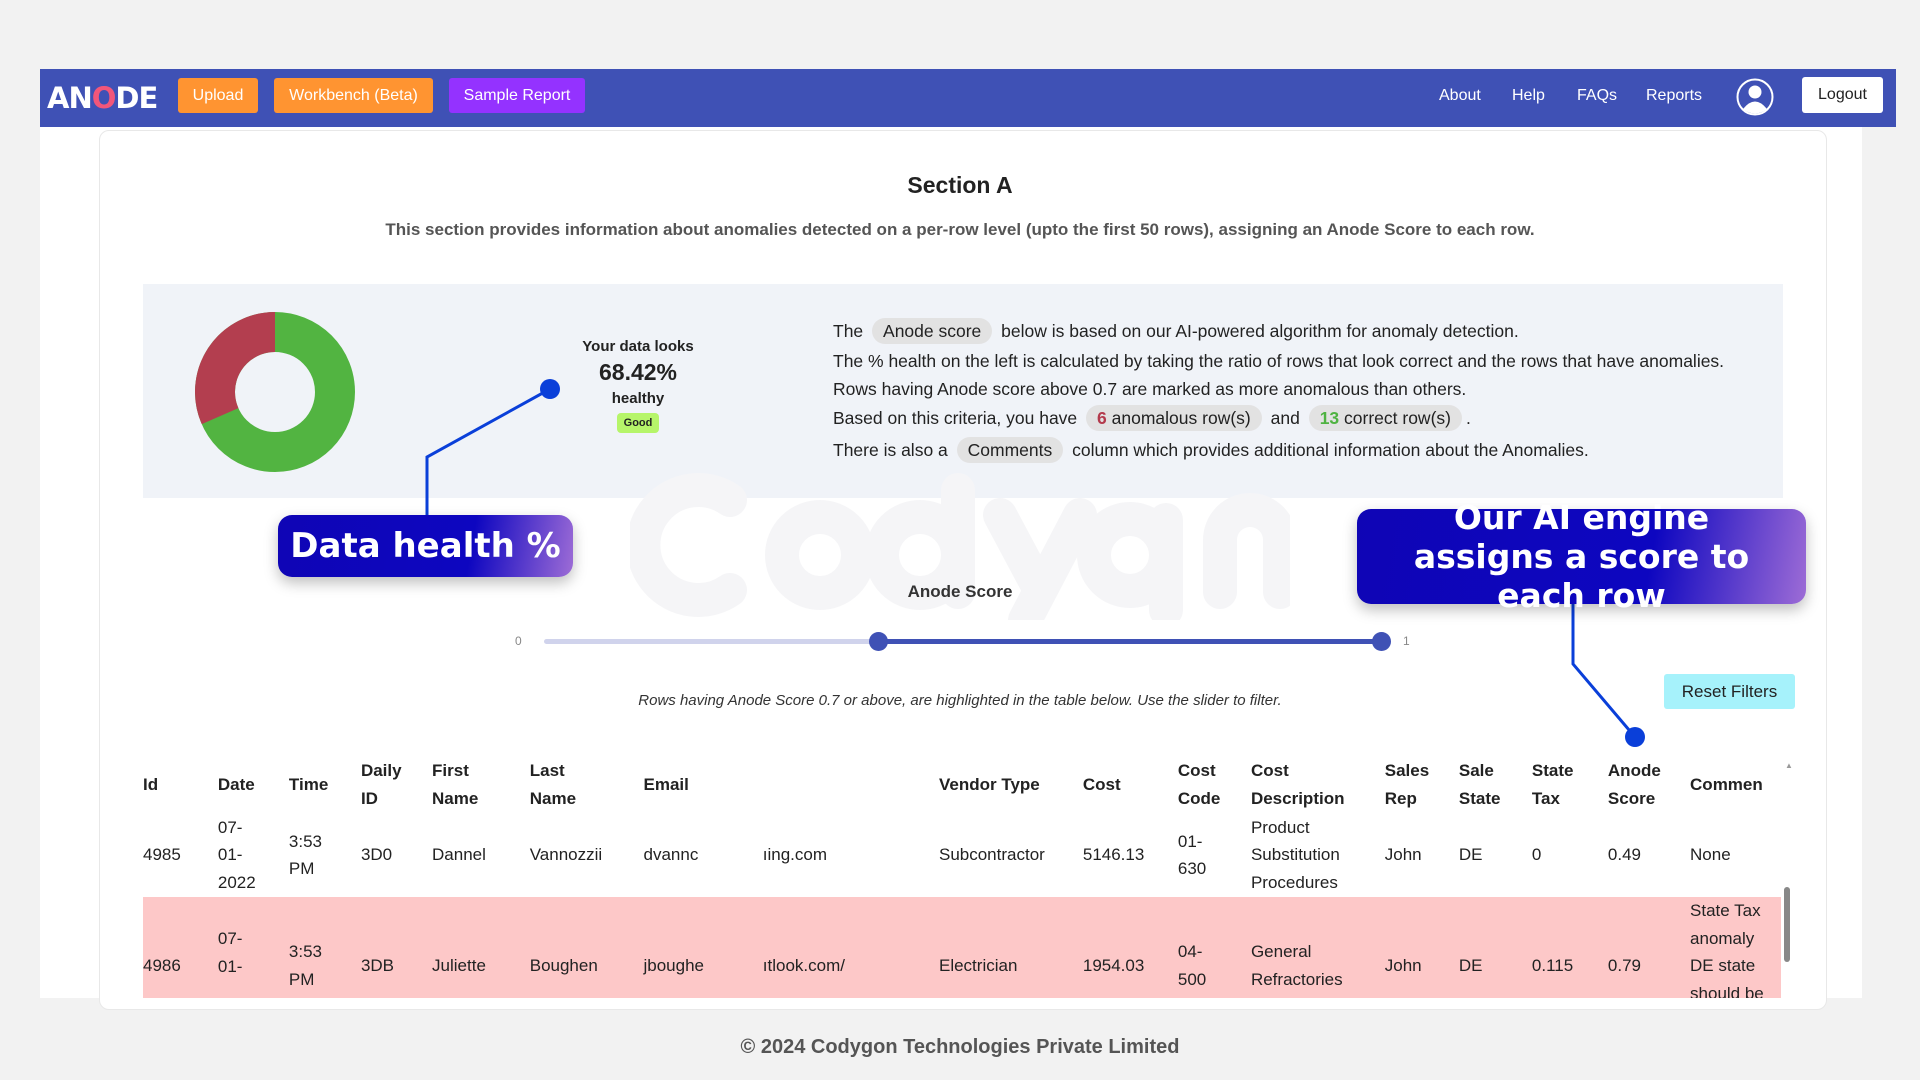  Describe the element at coordinates (587, 785) in the screenshot. I see `column-header: Last Name` at that location.